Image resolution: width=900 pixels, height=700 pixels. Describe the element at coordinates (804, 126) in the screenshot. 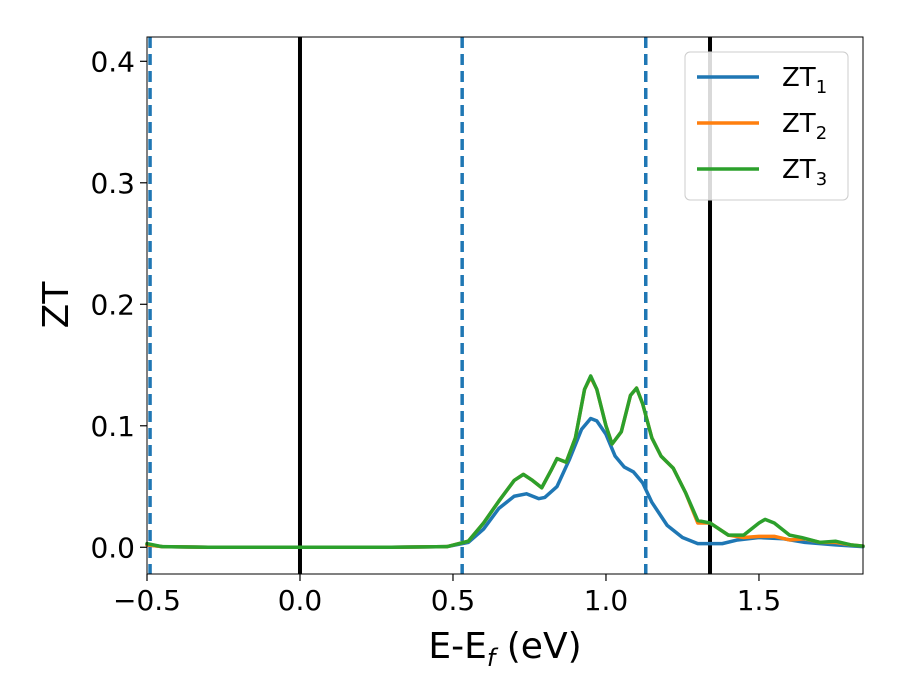

I see `legend-label-2: ZT2` at that location.